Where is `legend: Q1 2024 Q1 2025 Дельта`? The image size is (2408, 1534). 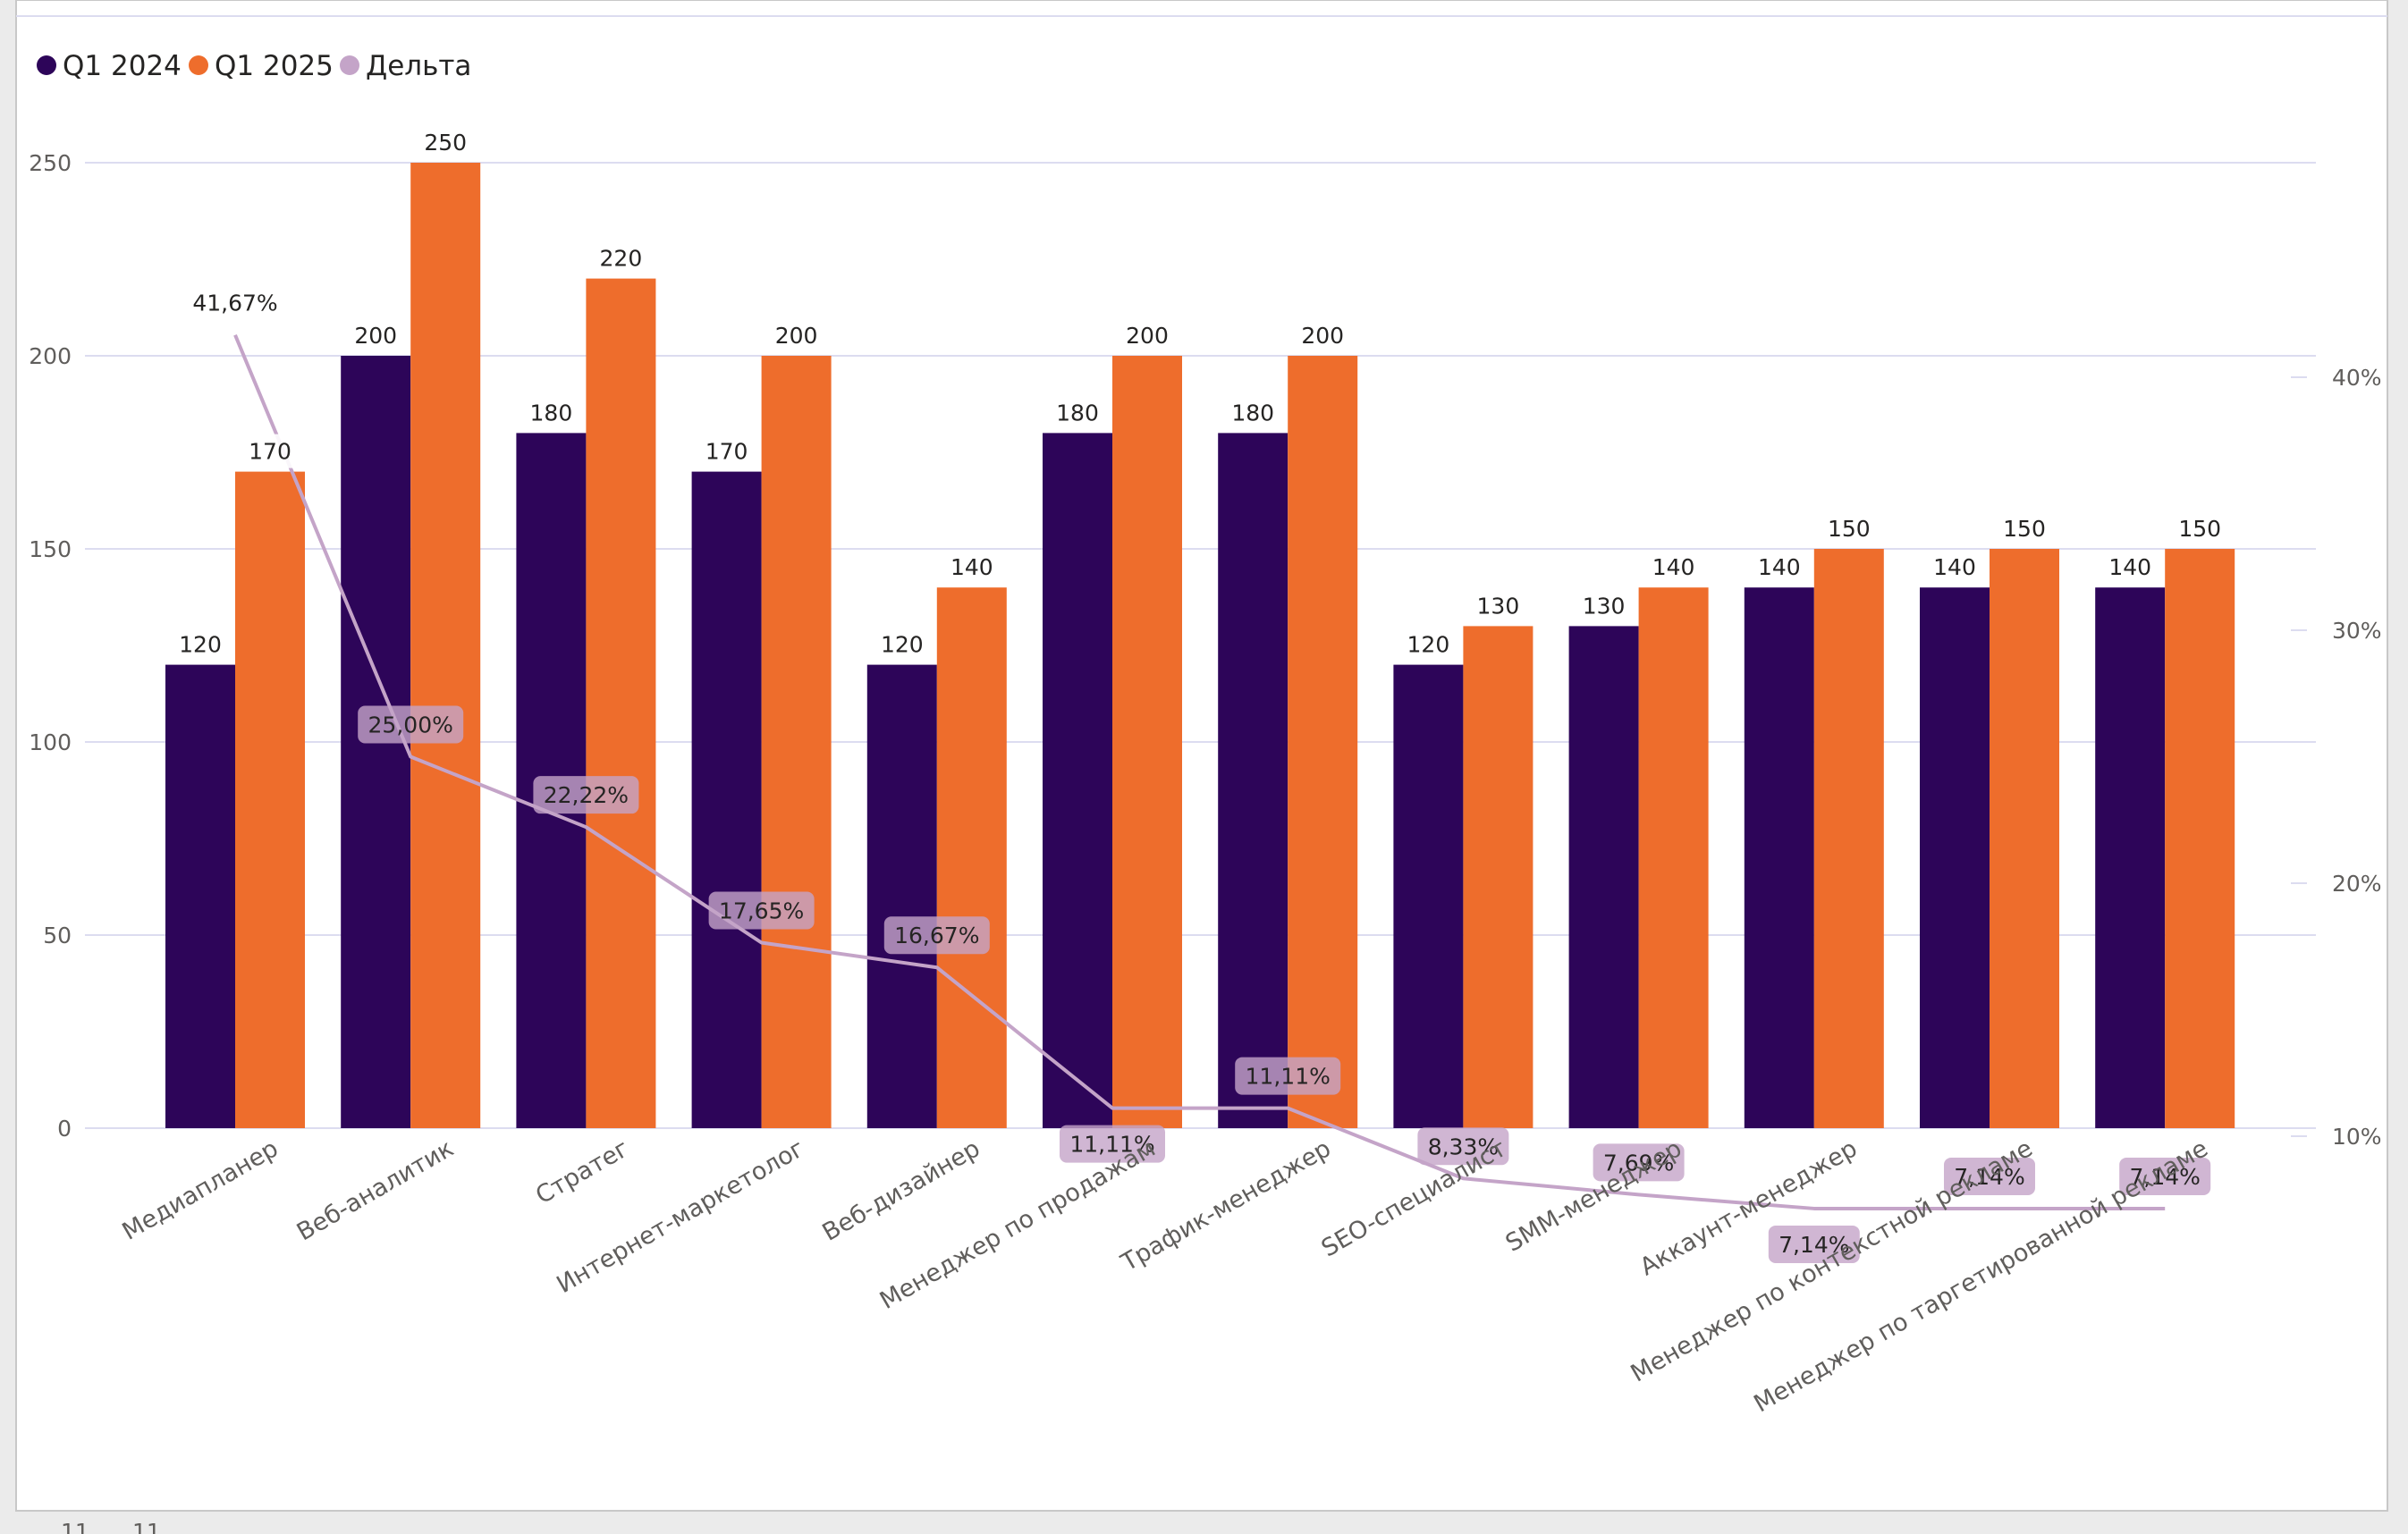
legend: Q1 2024 Q1 2025 Дельта is located at coordinates (254, 66).